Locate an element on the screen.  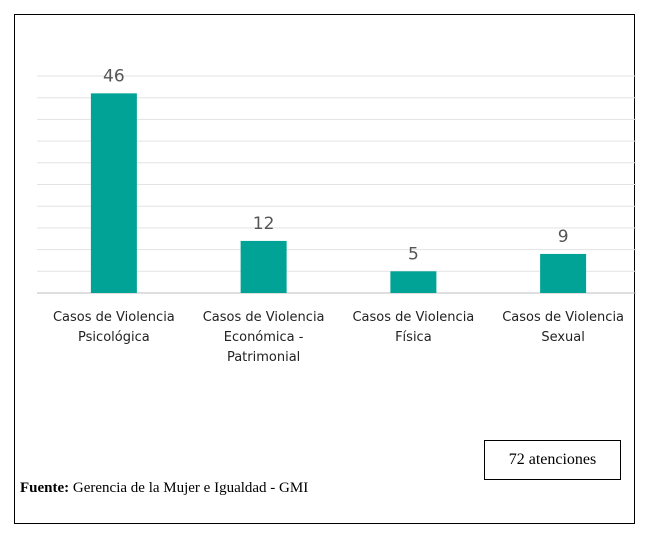
annotation: 72 atenciones is located at coordinates (552, 460).